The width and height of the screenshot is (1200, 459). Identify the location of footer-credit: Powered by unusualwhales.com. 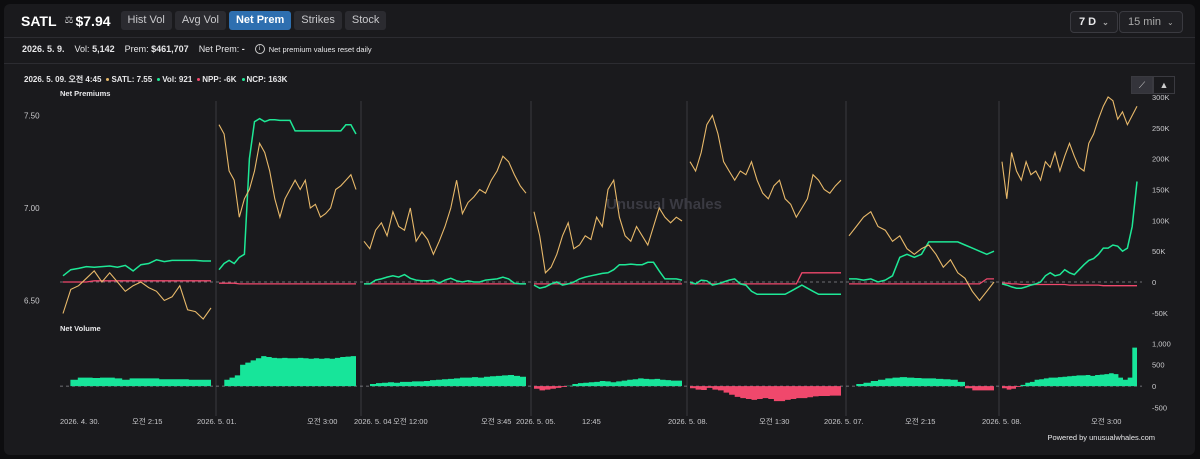
(1101, 437).